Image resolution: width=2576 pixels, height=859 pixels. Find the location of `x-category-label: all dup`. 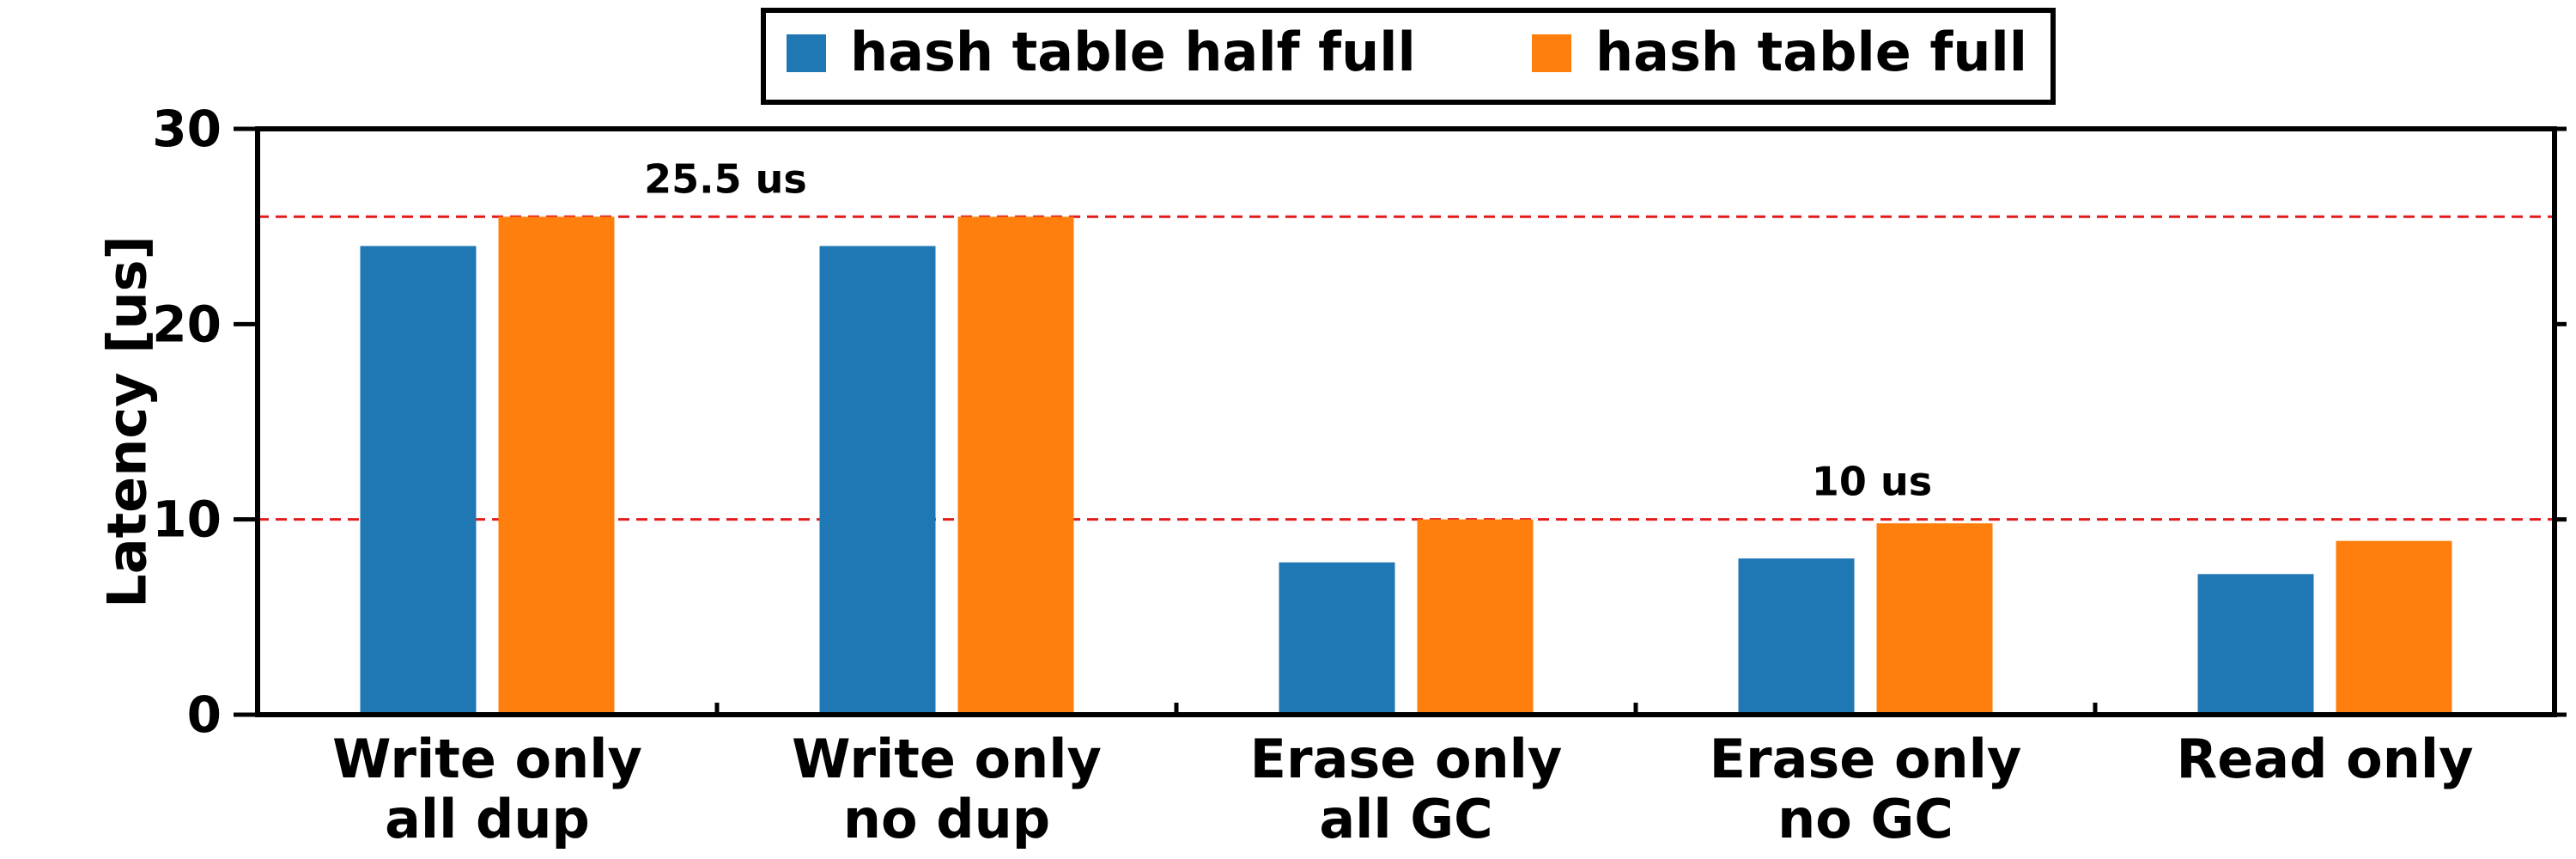

x-category-label: all dup is located at coordinates (488, 819).